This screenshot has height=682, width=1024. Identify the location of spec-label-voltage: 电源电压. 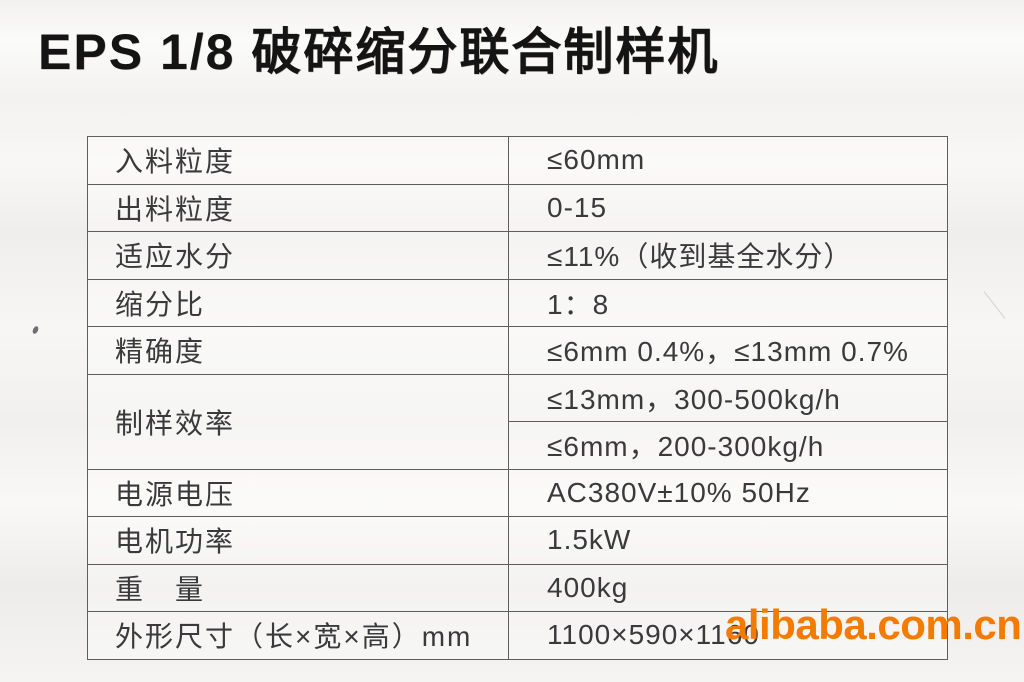
(298, 492).